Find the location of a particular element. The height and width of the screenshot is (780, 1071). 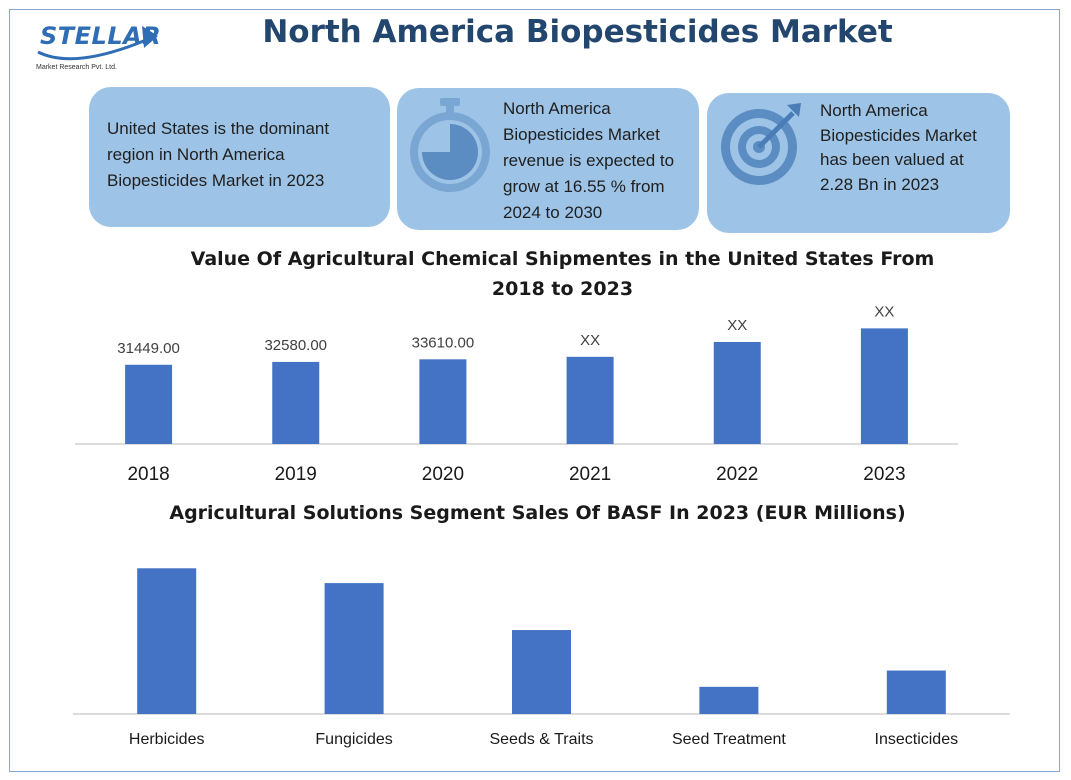

logo-arrow-icon is located at coordinates (97, 43).